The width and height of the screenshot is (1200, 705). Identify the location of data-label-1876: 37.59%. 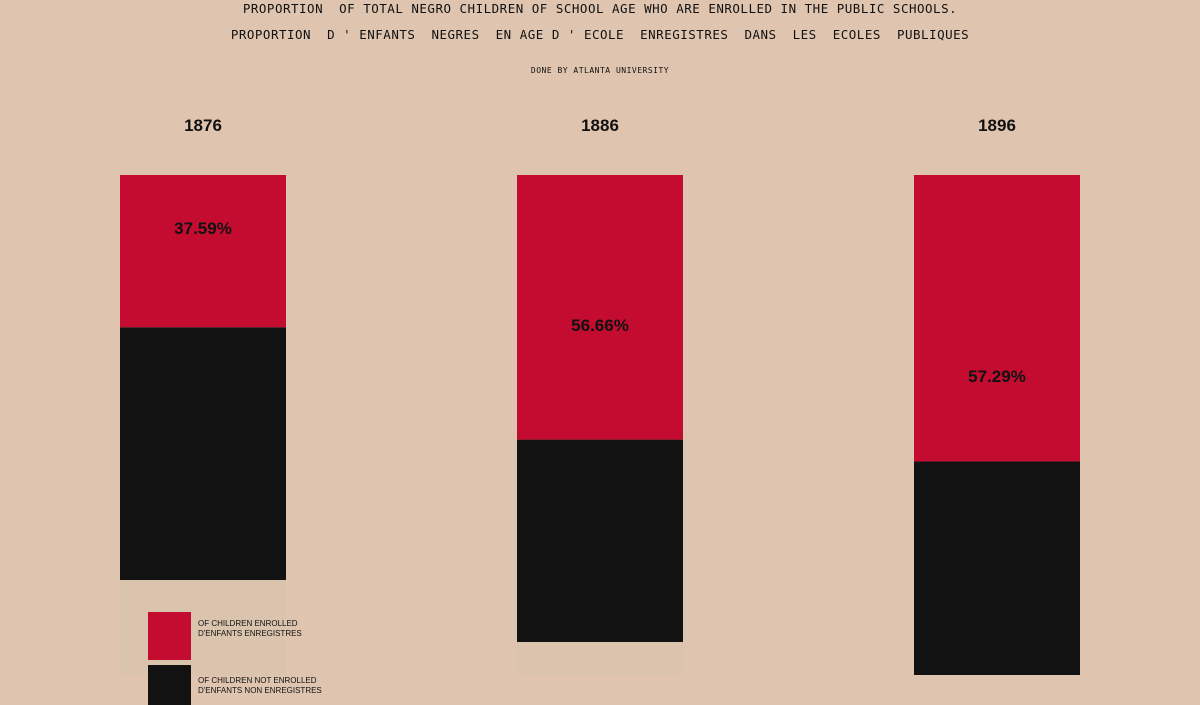
(203, 228).